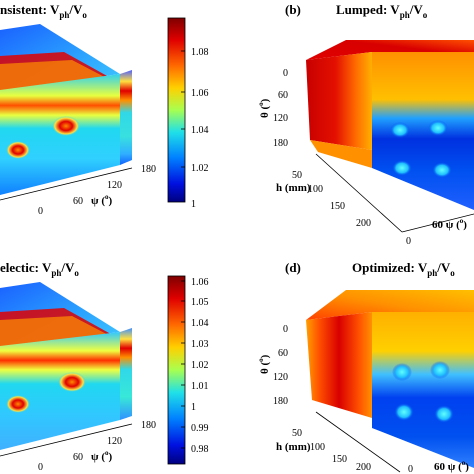  I want to click on panel-d-theta-tick-180: 180, so click(280, 401).